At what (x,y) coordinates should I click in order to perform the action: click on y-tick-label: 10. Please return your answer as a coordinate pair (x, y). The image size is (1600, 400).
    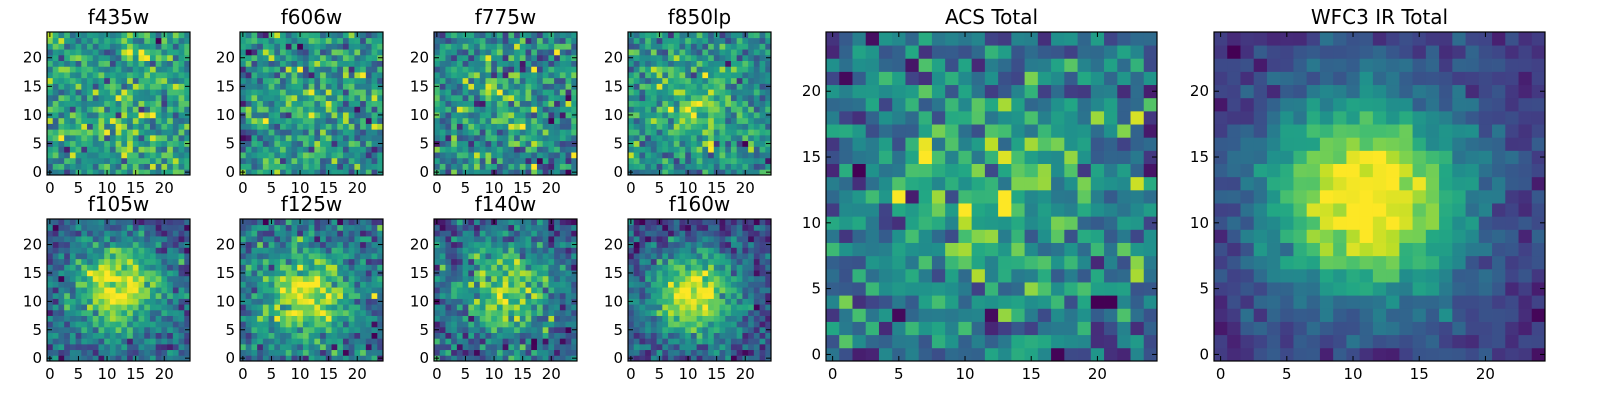
    Looking at the image, I should click on (32, 301).